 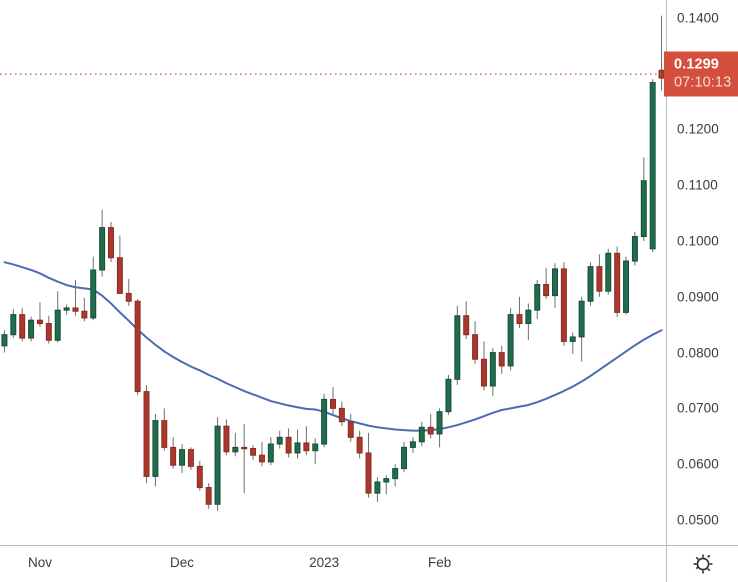 What do you see at coordinates (698, 241) in the screenshot?
I see `price-tick-label: 0.1000` at bounding box center [698, 241].